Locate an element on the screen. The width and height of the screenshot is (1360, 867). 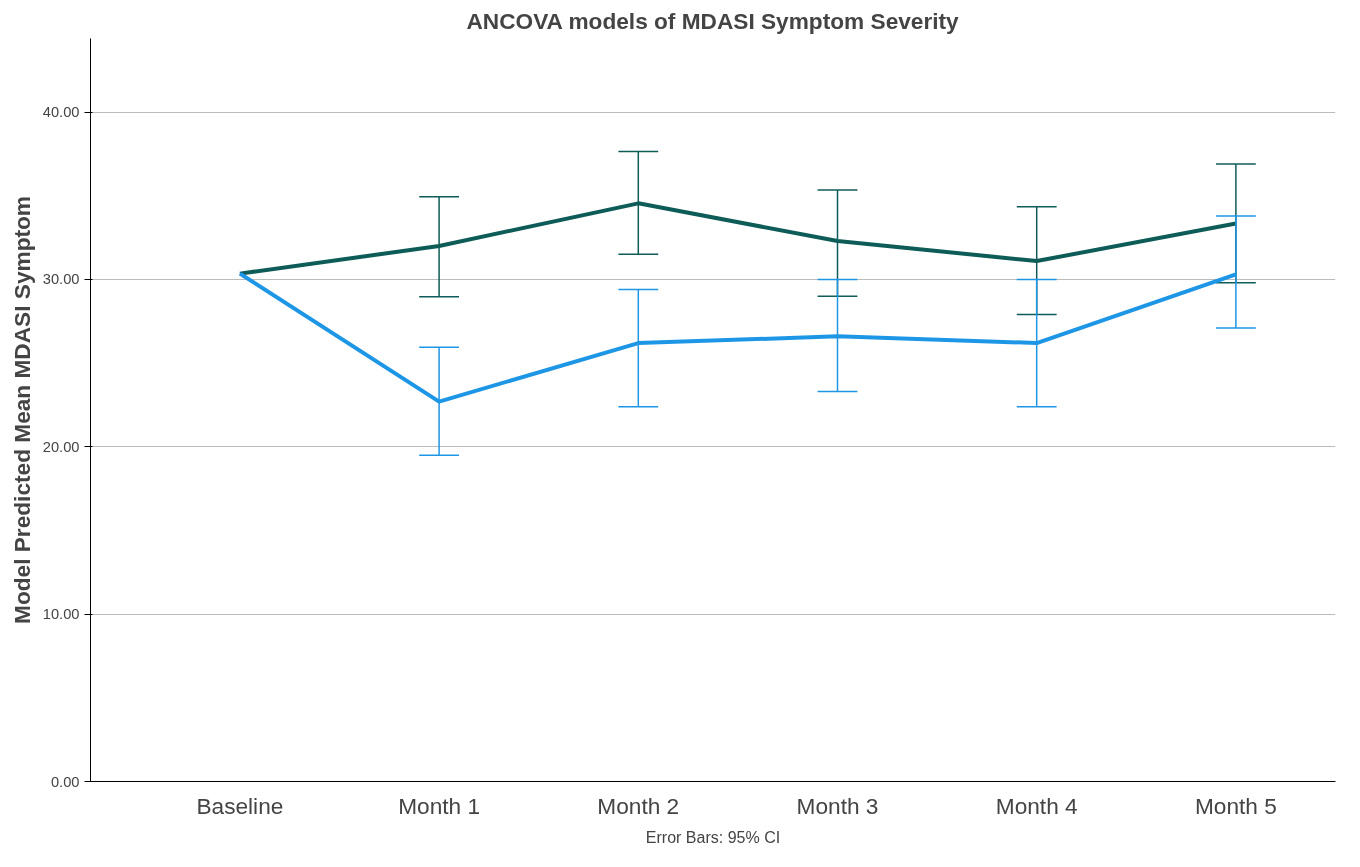
y-tick-label: 20.00 is located at coordinates (61, 446).